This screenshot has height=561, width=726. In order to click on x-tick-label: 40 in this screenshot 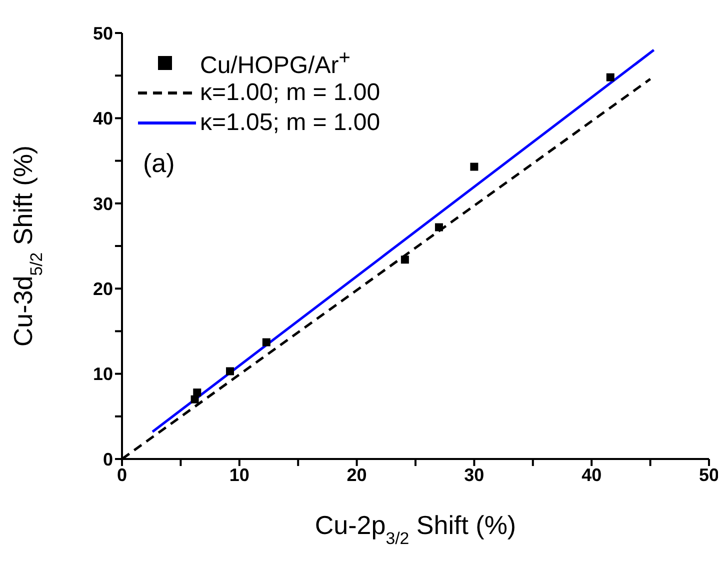, I will do `click(592, 474)`.